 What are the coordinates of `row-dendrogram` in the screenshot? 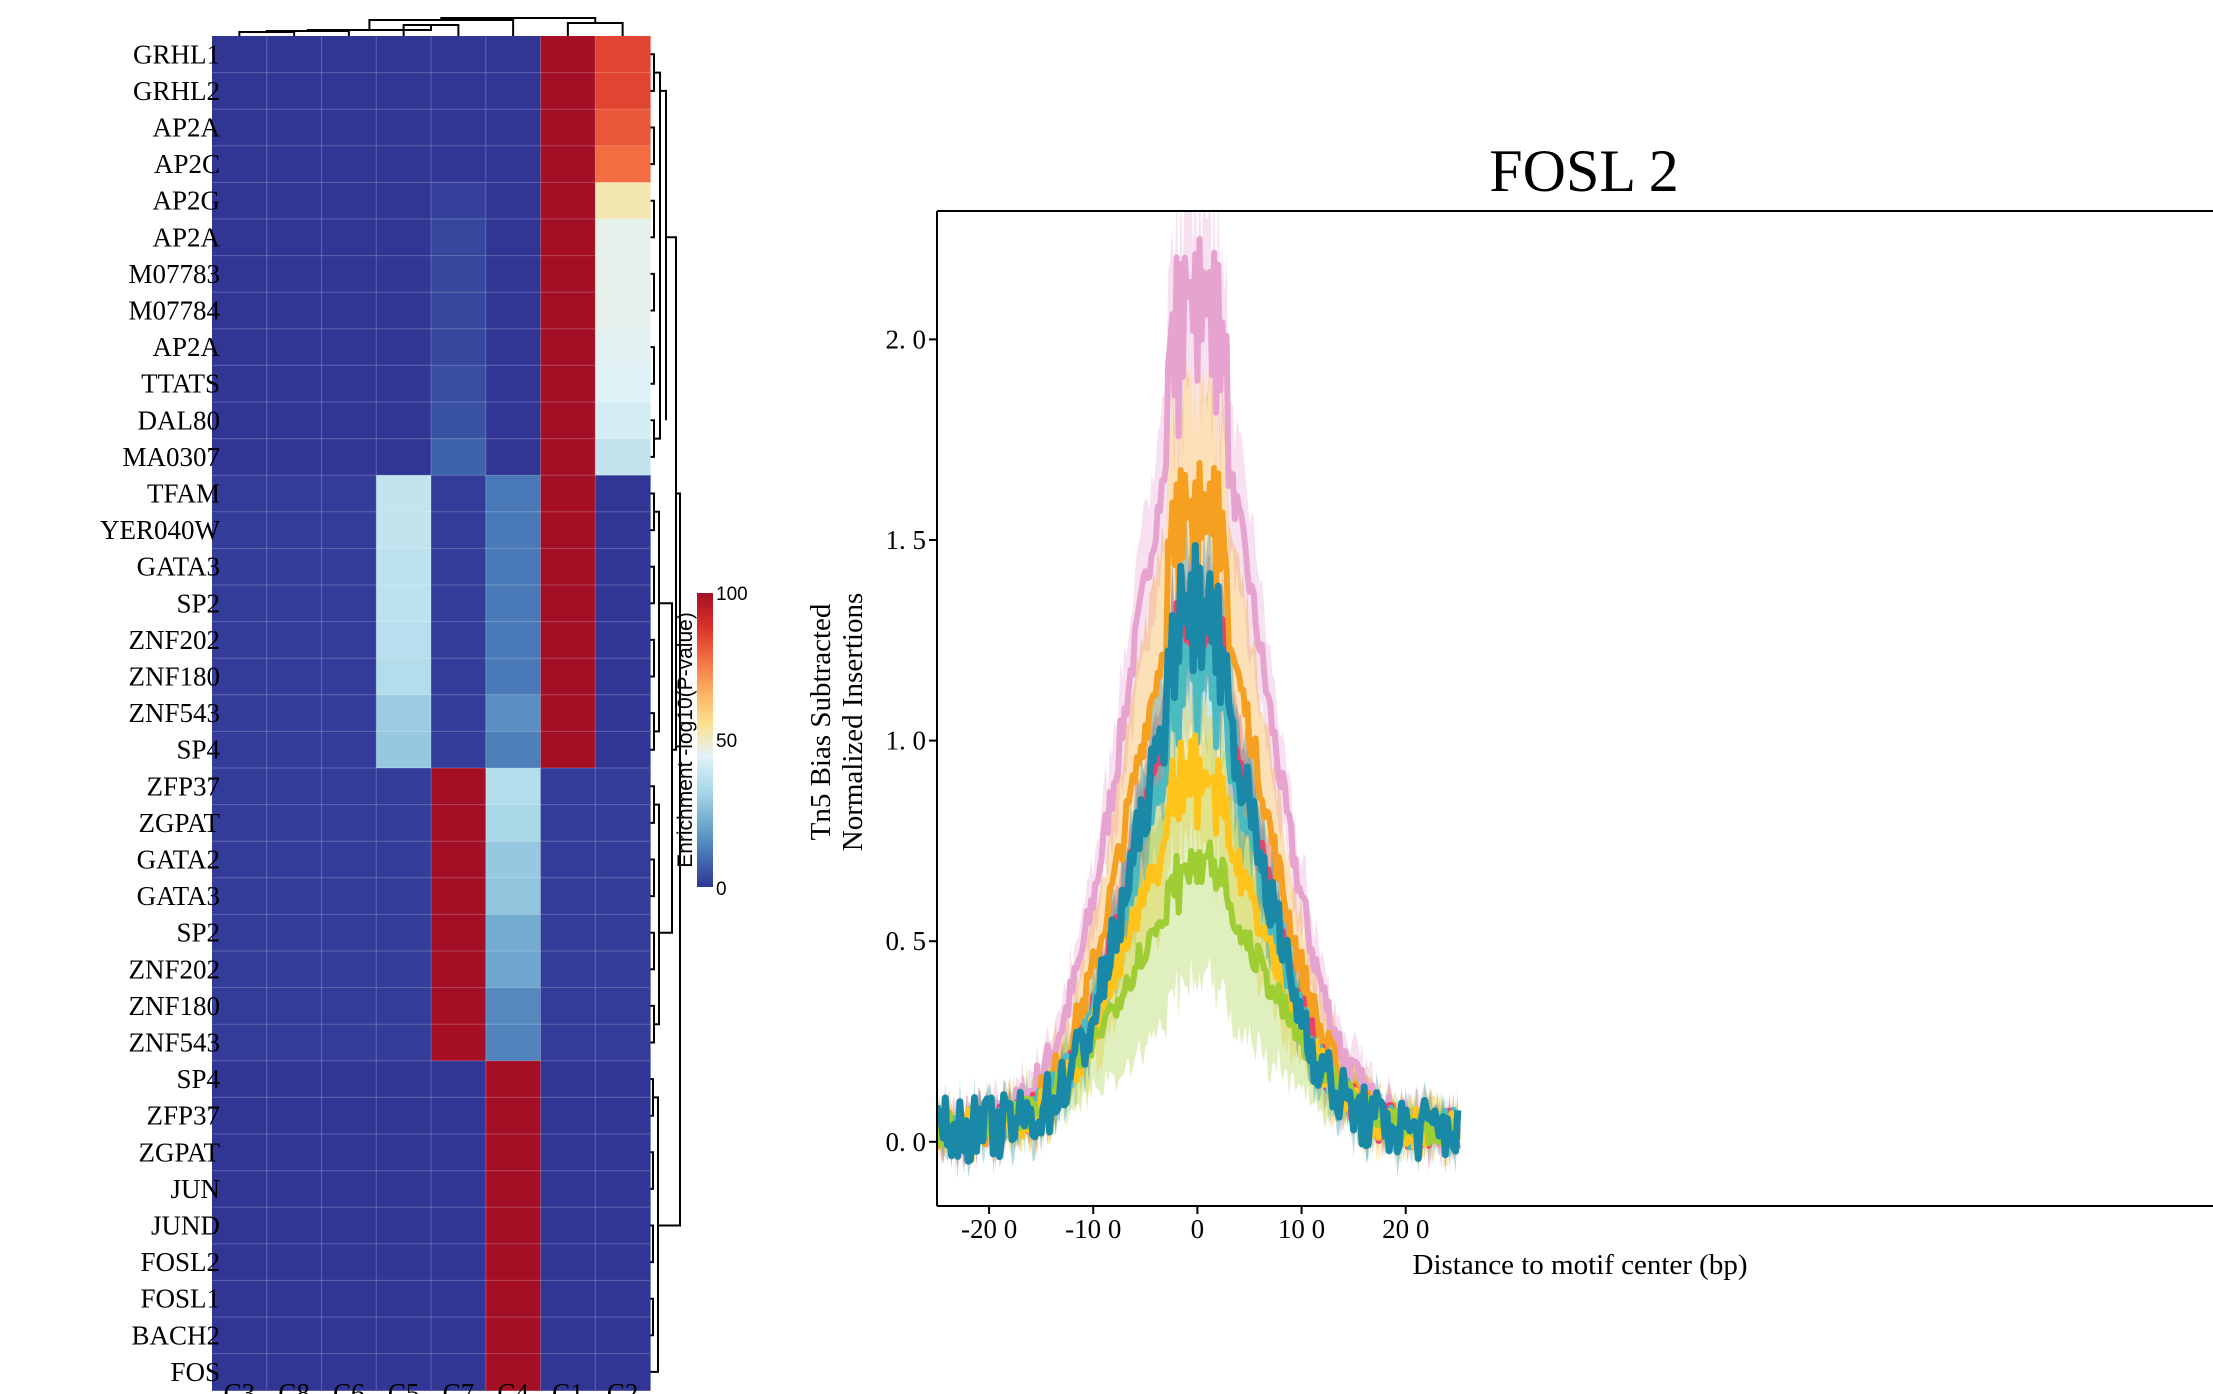 It's located at (665, 713).